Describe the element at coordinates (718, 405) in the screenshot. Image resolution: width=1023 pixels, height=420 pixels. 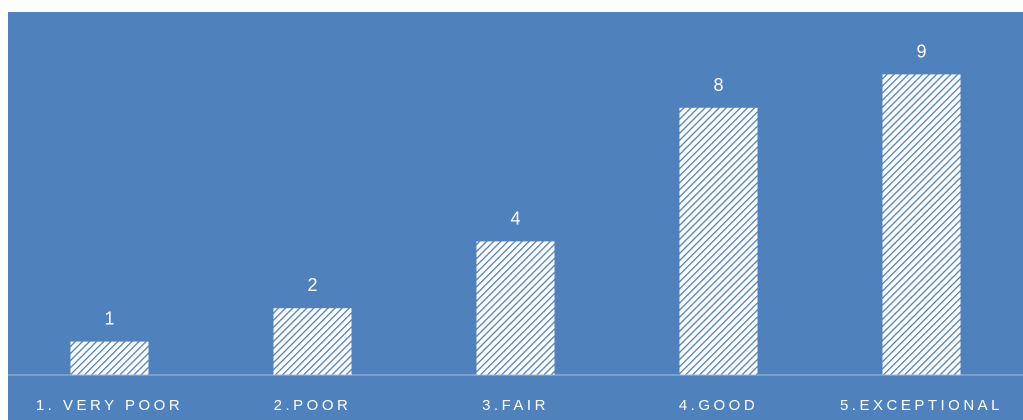
I see `x-tick-label-4: 4.GOOD` at that location.